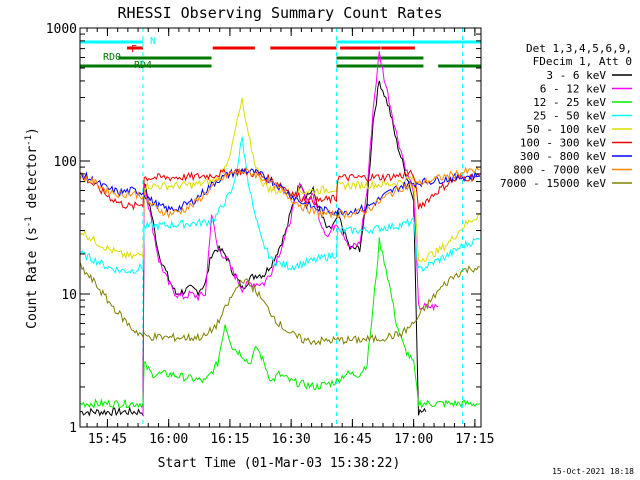  I want to click on legend-header-line-2: FDecim 1, Att 0, so click(582, 61).